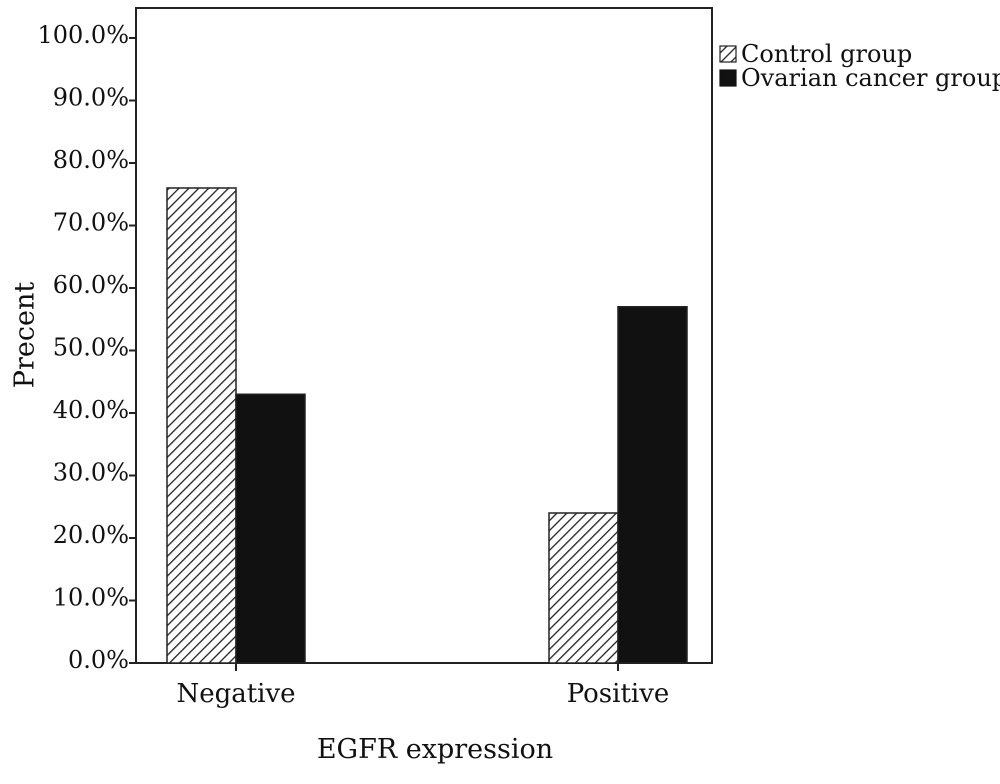  What do you see at coordinates (270, 528) in the screenshot?
I see `bar-ovarian-cancer-group-negative` at bounding box center [270, 528].